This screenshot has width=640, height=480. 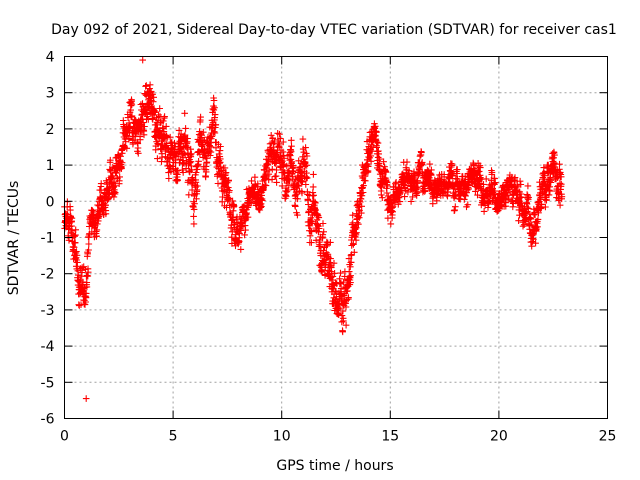 What do you see at coordinates (173, 437) in the screenshot?
I see `x-tick-label: 5` at bounding box center [173, 437].